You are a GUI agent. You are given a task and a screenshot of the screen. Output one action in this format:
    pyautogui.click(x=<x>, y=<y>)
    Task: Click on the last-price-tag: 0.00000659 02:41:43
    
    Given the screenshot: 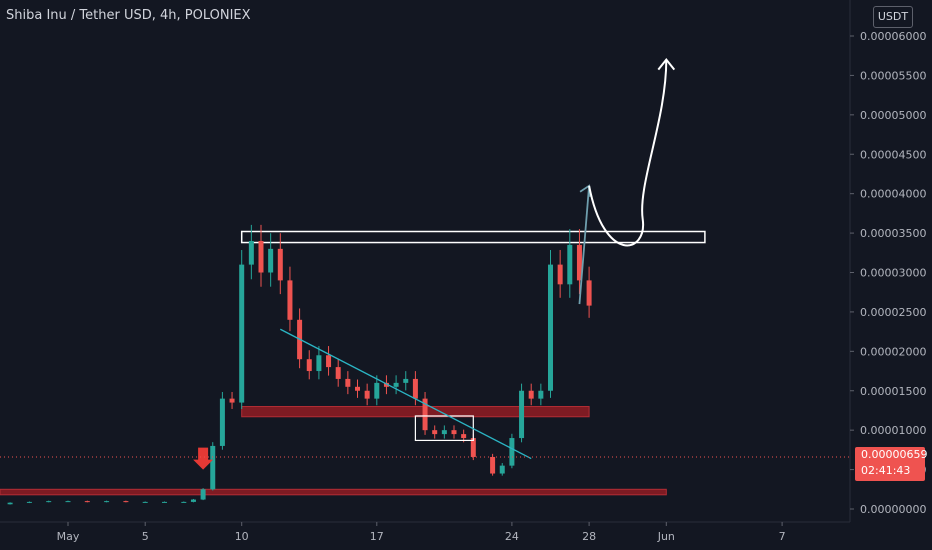 What is the action you would take?
    pyautogui.click(x=891, y=464)
    